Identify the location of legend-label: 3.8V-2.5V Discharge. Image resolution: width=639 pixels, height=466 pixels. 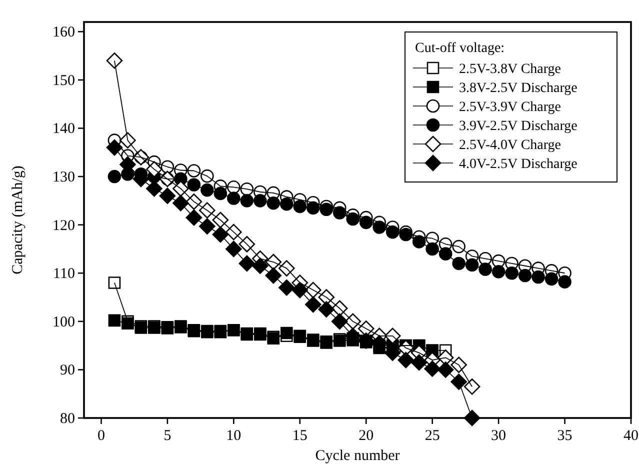
(518, 88).